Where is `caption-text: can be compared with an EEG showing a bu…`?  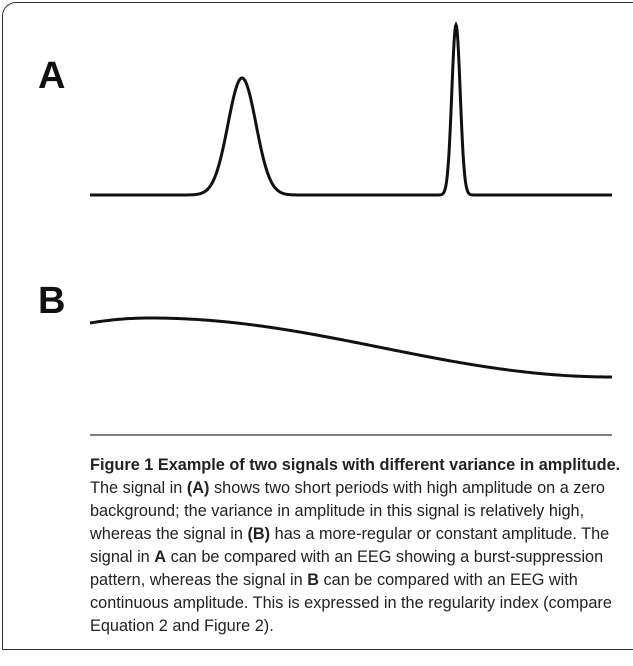
caption-text: can be compared with an EEG showing a bu… is located at coordinates (347, 568).